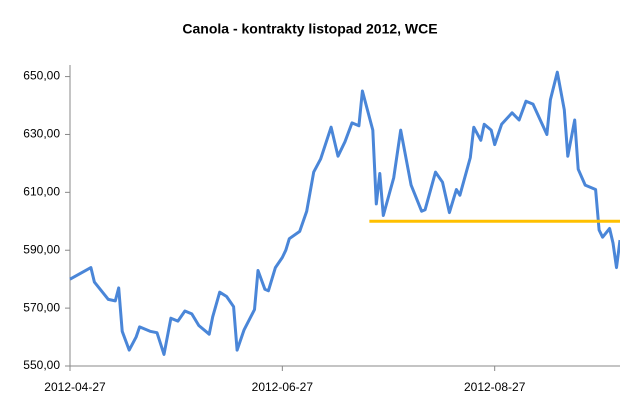  What do you see at coordinates (41, 76) in the screenshot?
I see `y-tick-label: 650,00` at bounding box center [41, 76].